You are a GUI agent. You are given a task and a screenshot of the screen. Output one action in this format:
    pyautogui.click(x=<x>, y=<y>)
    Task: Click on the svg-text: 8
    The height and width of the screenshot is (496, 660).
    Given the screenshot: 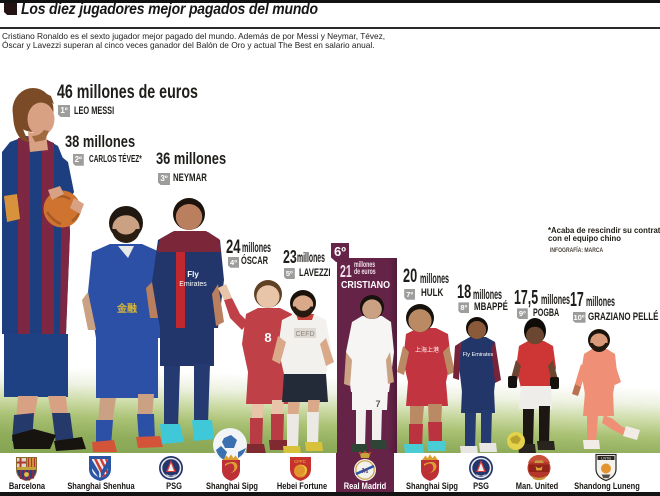 What is the action you would take?
    pyautogui.click(x=267, y=337)
    